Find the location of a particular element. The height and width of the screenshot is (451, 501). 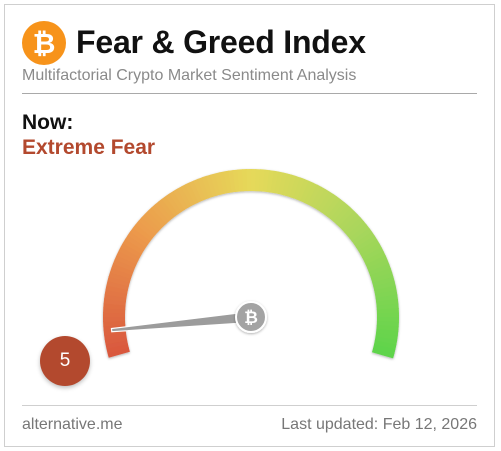

sentiment-classification: Extreme Fear is located at coordinates (89, 147).